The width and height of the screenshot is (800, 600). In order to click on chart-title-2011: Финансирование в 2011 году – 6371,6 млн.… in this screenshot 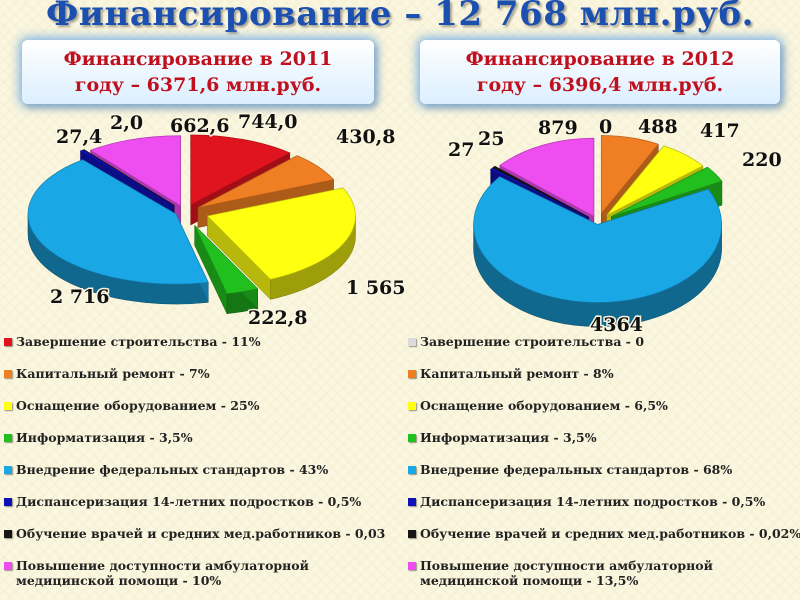, I will do `click(198, 72)`.